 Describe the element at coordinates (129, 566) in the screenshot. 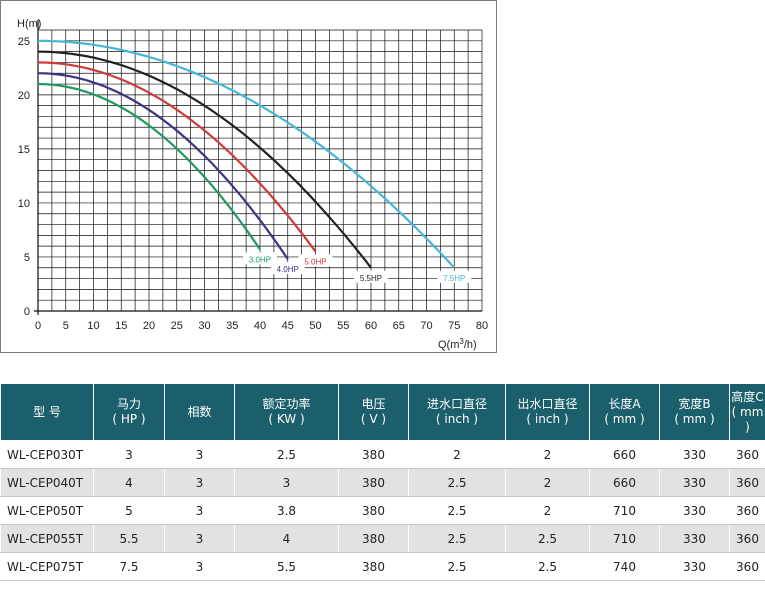

I see `table-cell: 7.5` at that location.